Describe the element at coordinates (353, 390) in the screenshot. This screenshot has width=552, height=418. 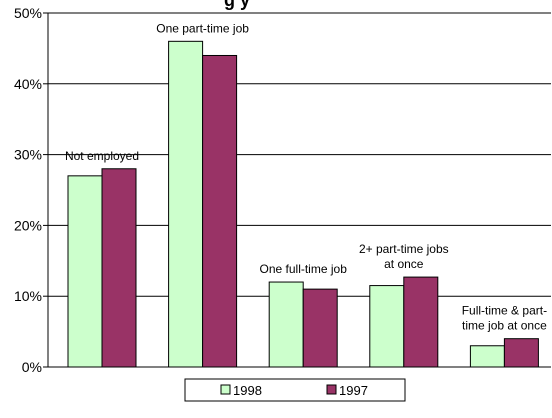
I see `legend-label-1997: 1997` at that location.